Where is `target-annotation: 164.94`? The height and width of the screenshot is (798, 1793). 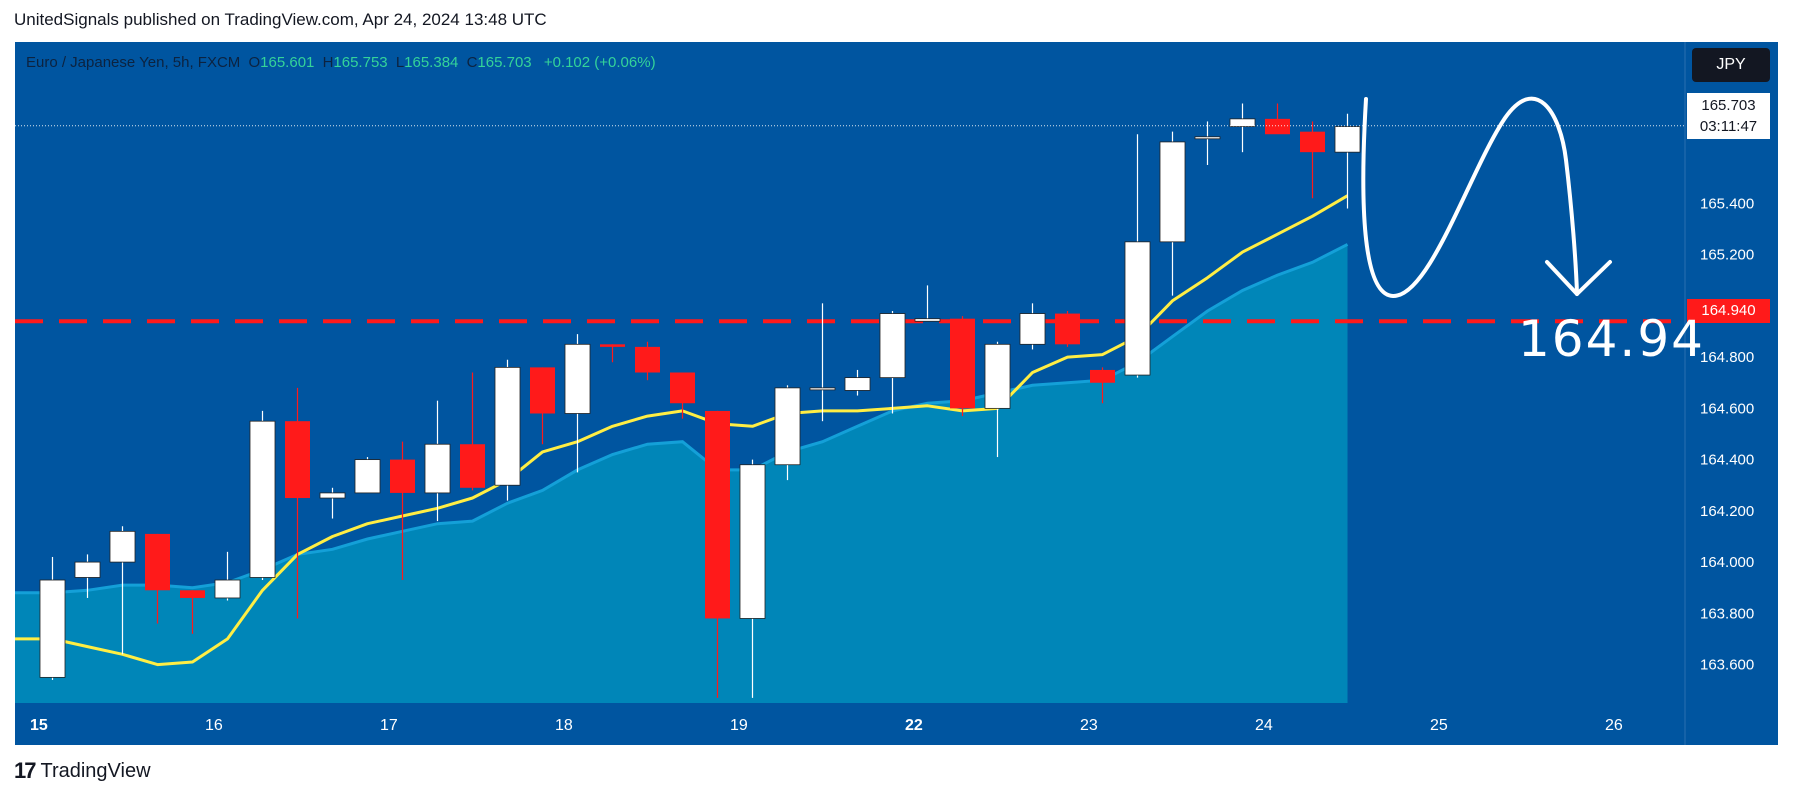
target-annotation: 164.94 is located at coordinates (1611, 339).